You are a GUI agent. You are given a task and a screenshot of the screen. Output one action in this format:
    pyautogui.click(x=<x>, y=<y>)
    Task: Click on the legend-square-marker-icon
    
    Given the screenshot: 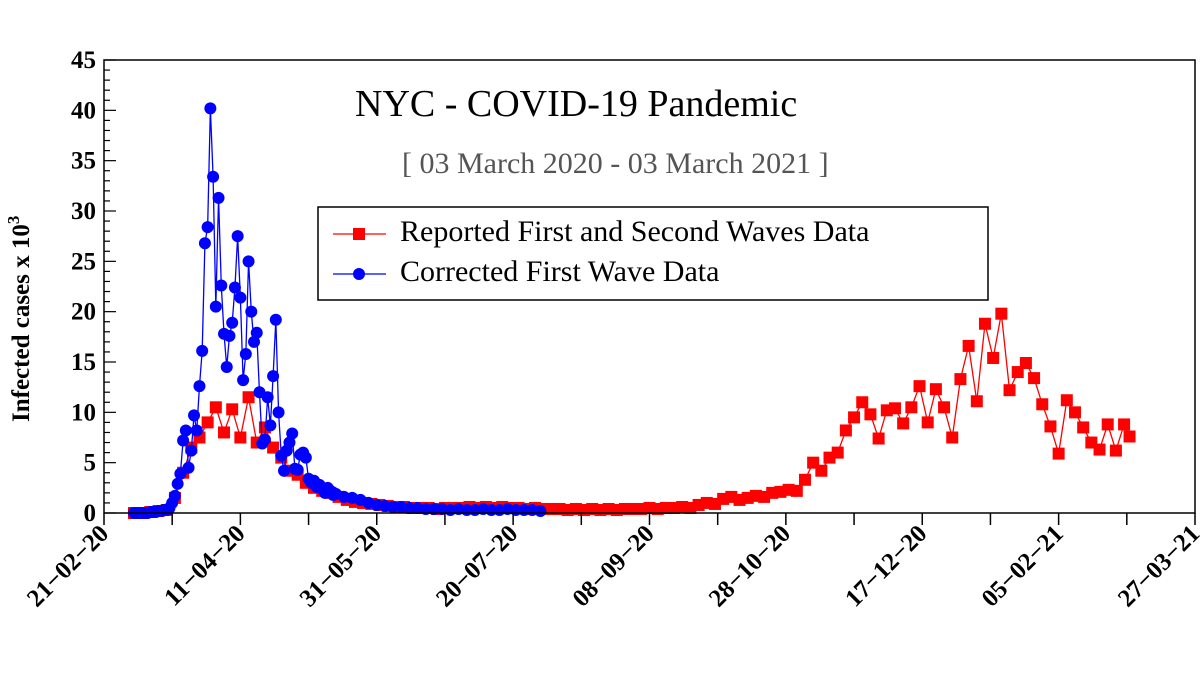 What is the action you would take?
    pyautogui.click(x=359, y=234)
    